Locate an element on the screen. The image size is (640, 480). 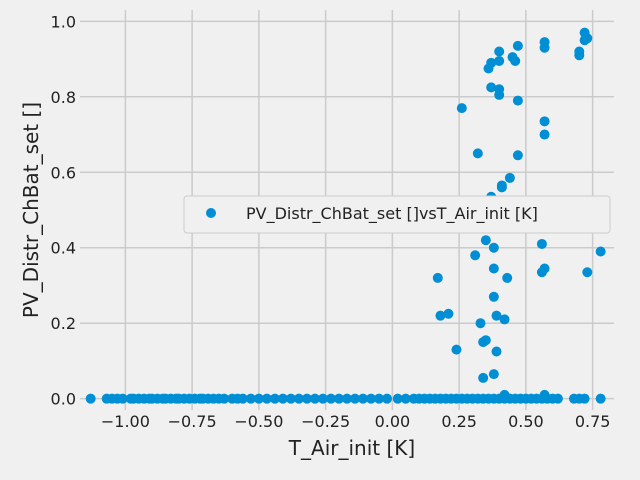
x-tick-label: 0.25 is located at coordinates (459, 421).